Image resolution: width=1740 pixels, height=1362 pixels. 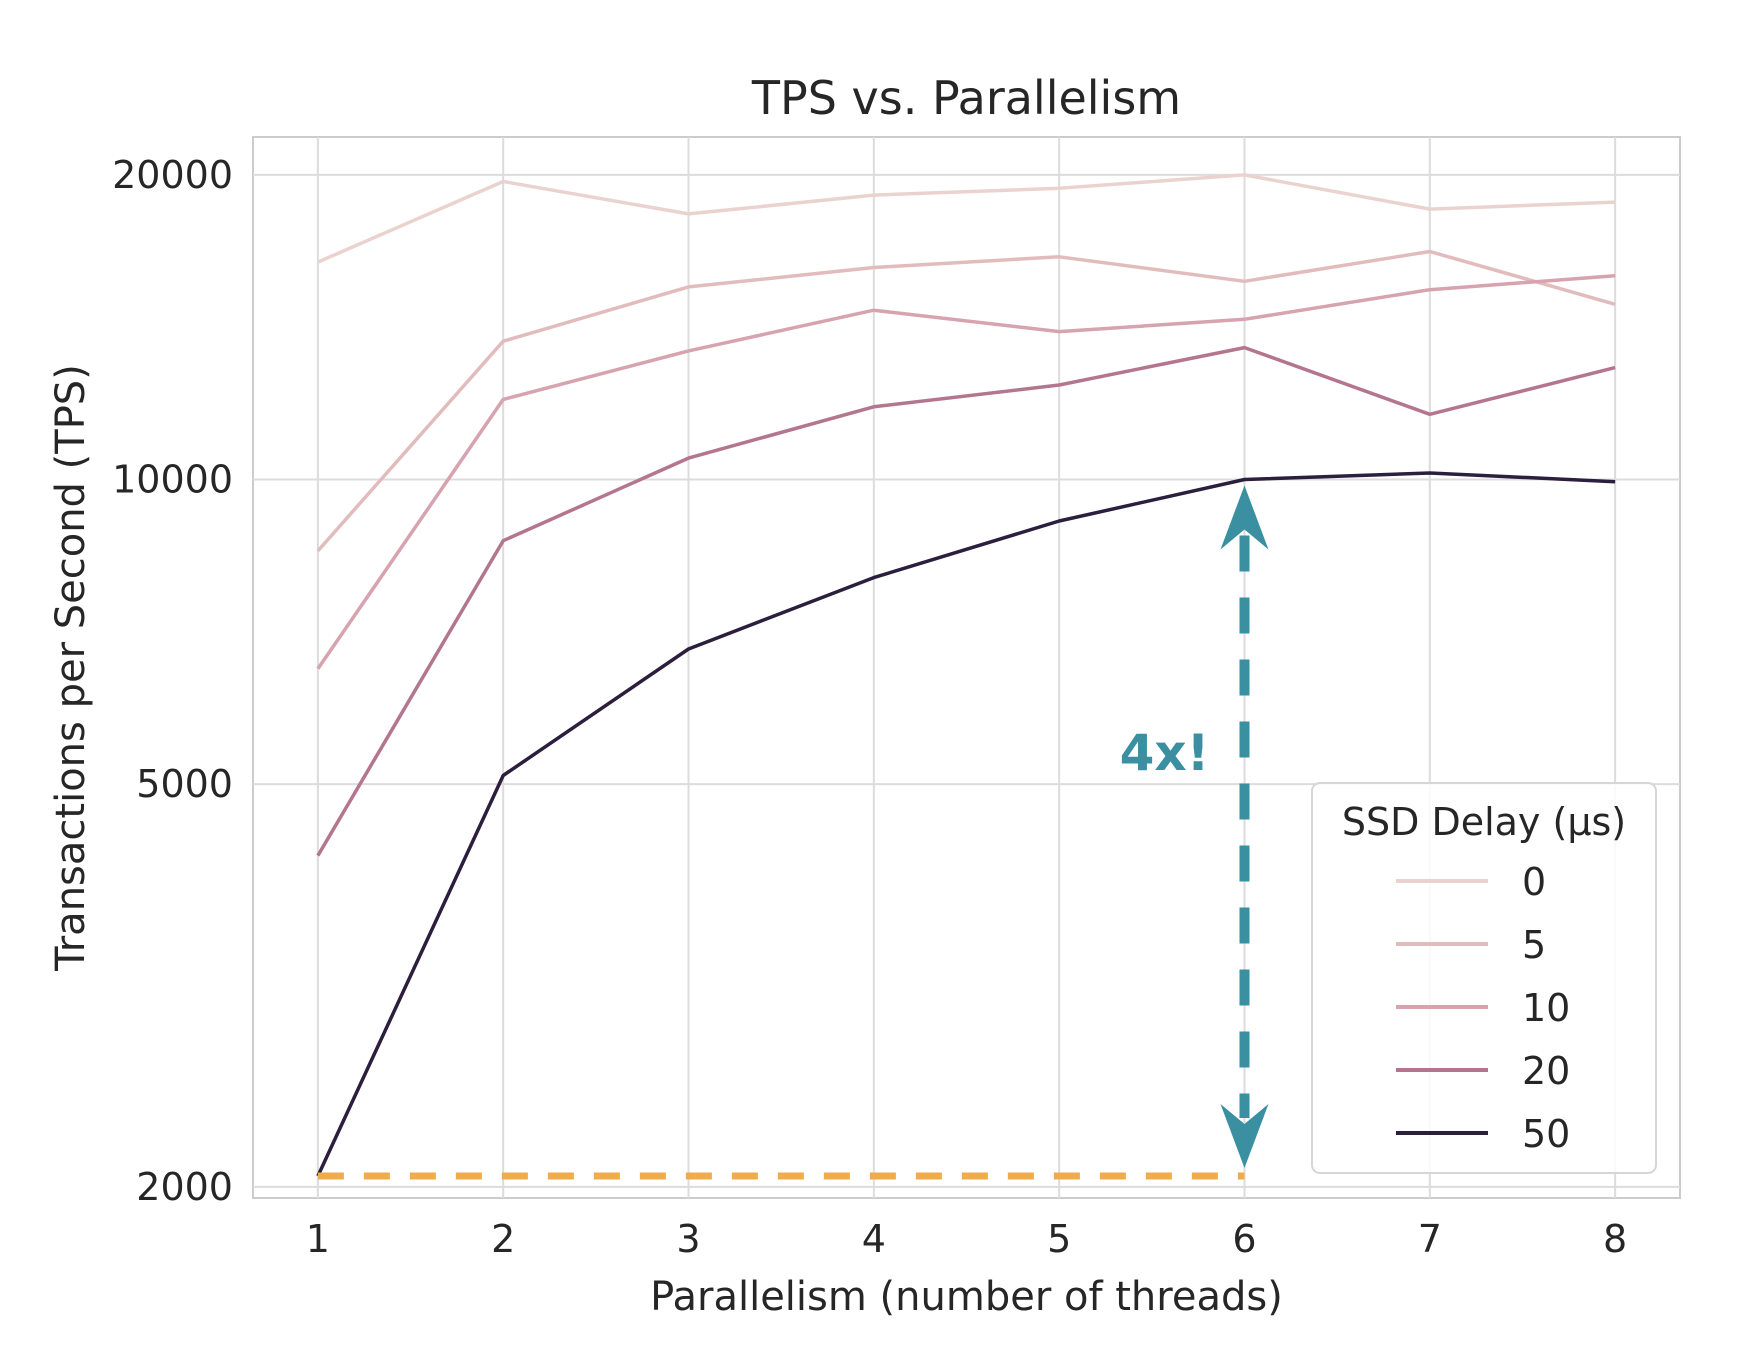 What do you see at coordinates (1484, 822) in the screenshot?
I see `legend-title: SSD Delay (μs)` at bounding box center [1484, 822].